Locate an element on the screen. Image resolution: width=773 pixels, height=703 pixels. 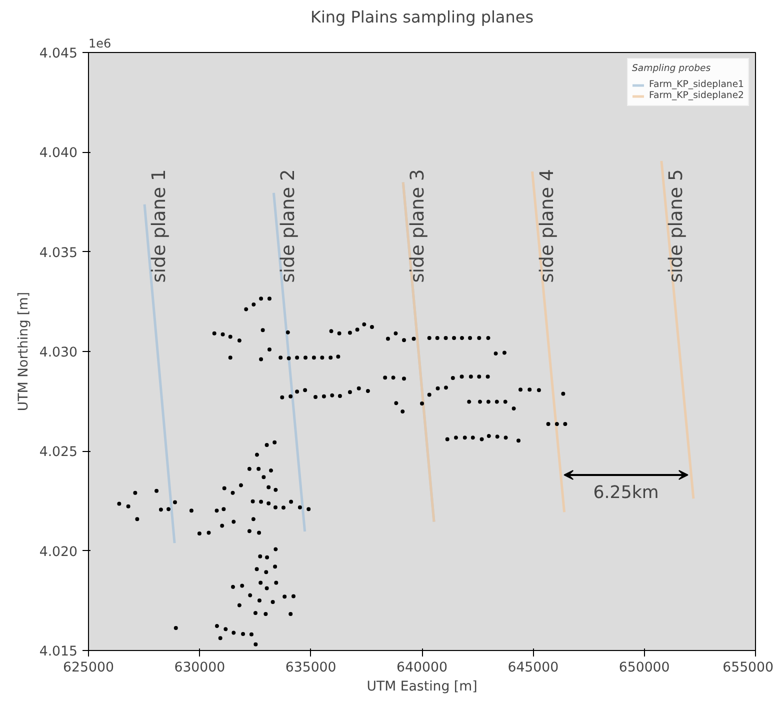
x-tick-label: 640000 is located at coordinates (422, 668).